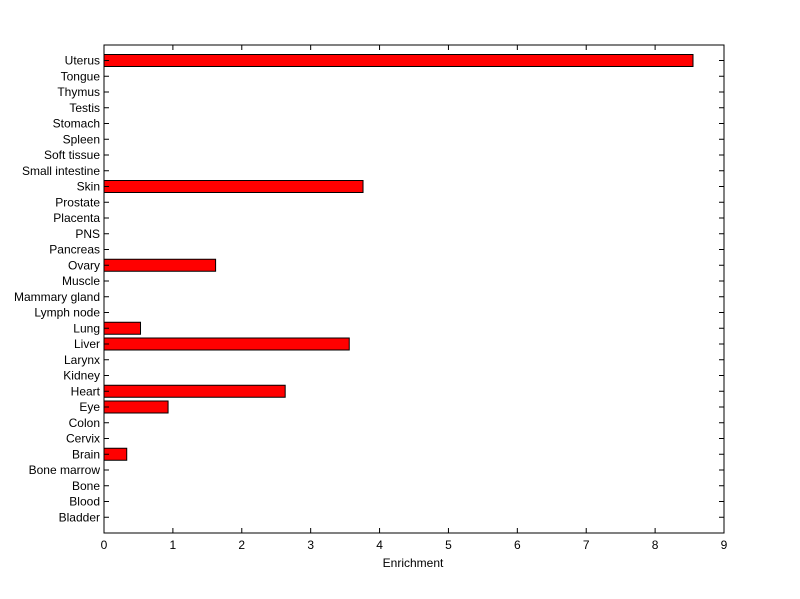  I want to click on y-tick-label: Small intestine, so click(61, 171).